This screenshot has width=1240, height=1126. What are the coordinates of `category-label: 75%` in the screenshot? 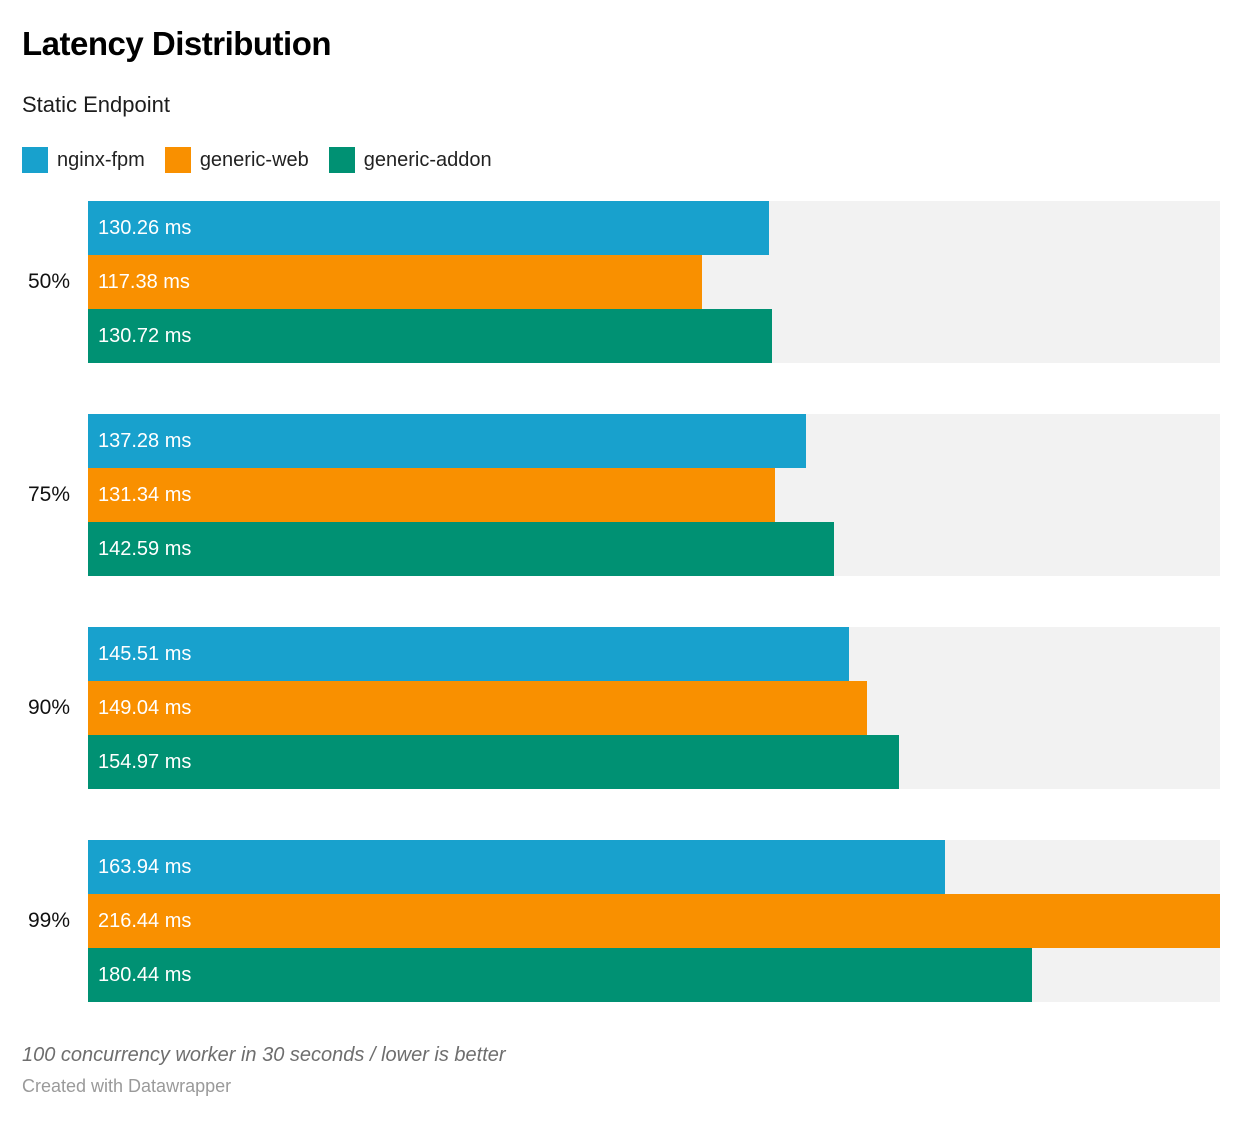 It's located at (48, 494).